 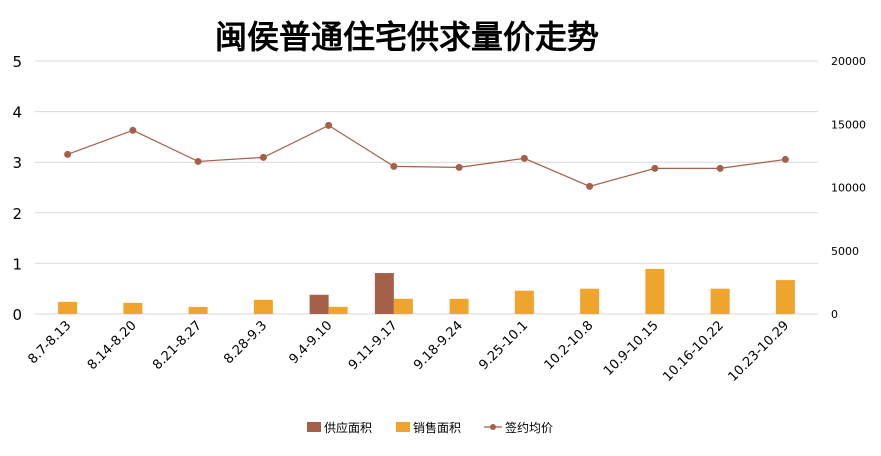 I want to click on legend-swatch-supply, so click(x=314, y=427).